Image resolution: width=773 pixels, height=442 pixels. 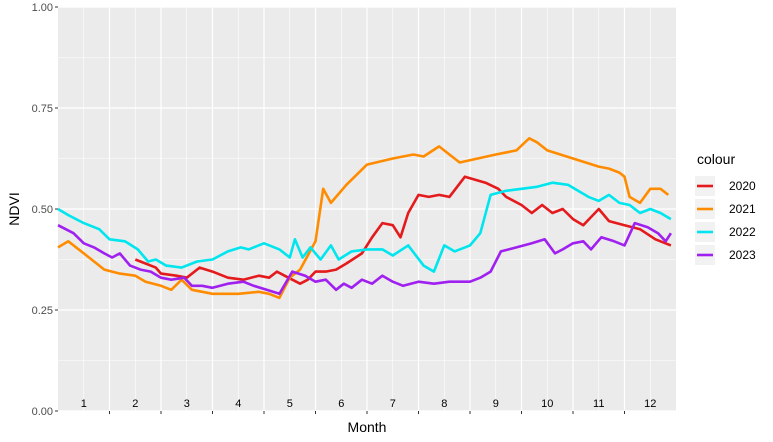 What do you see at coordinates (742, 209) in the screenshot?
I see `legend-label-2021: 2021` at bounding box center [742, 209].